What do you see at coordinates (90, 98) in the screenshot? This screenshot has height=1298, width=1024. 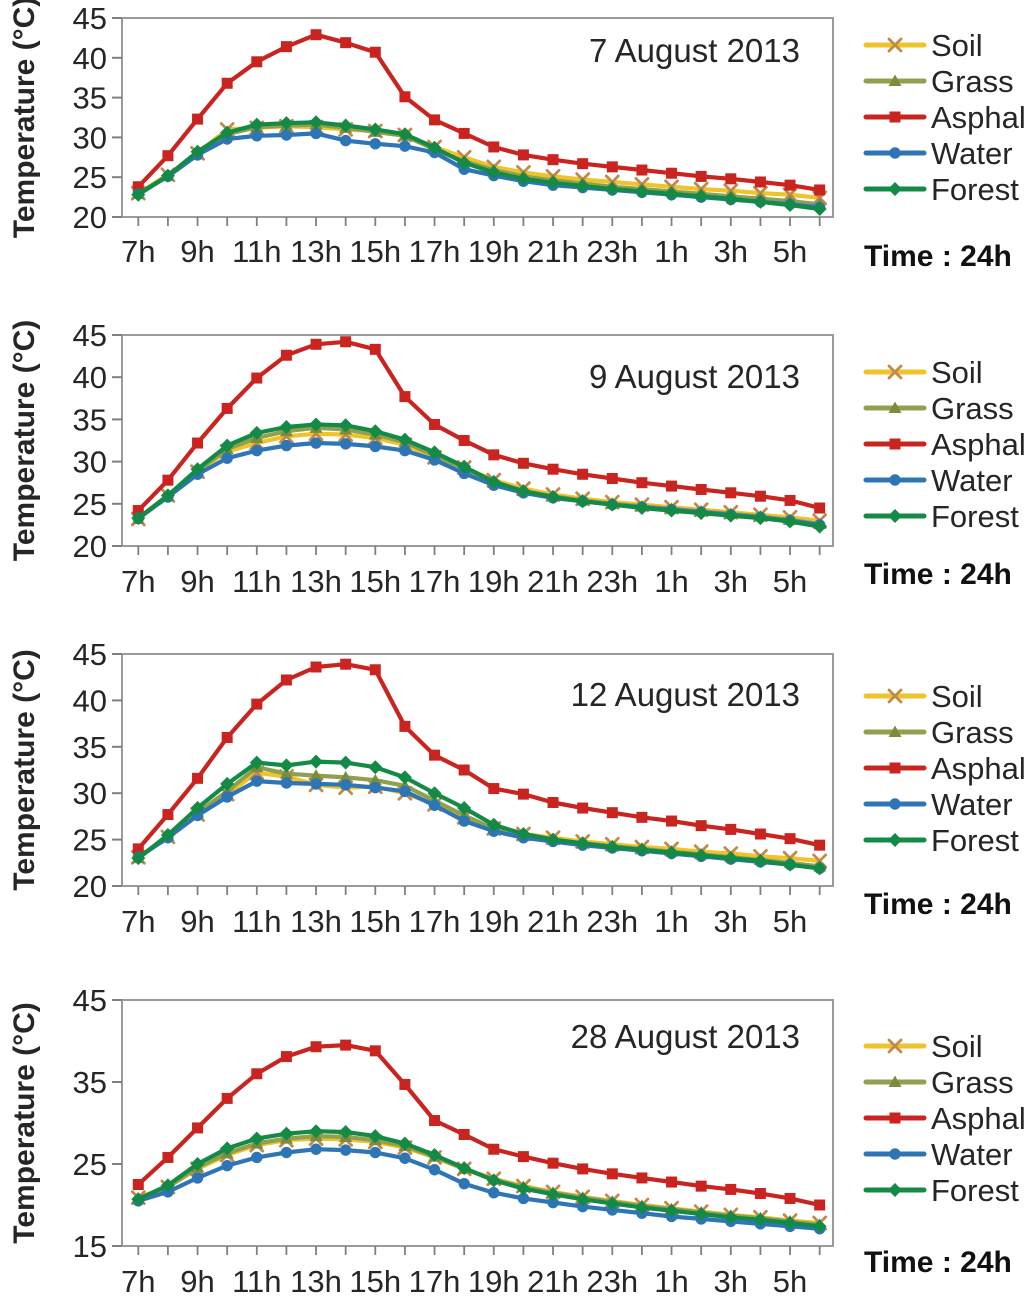 I see `y-tick-label: 35` at bounding box center [90, 98].